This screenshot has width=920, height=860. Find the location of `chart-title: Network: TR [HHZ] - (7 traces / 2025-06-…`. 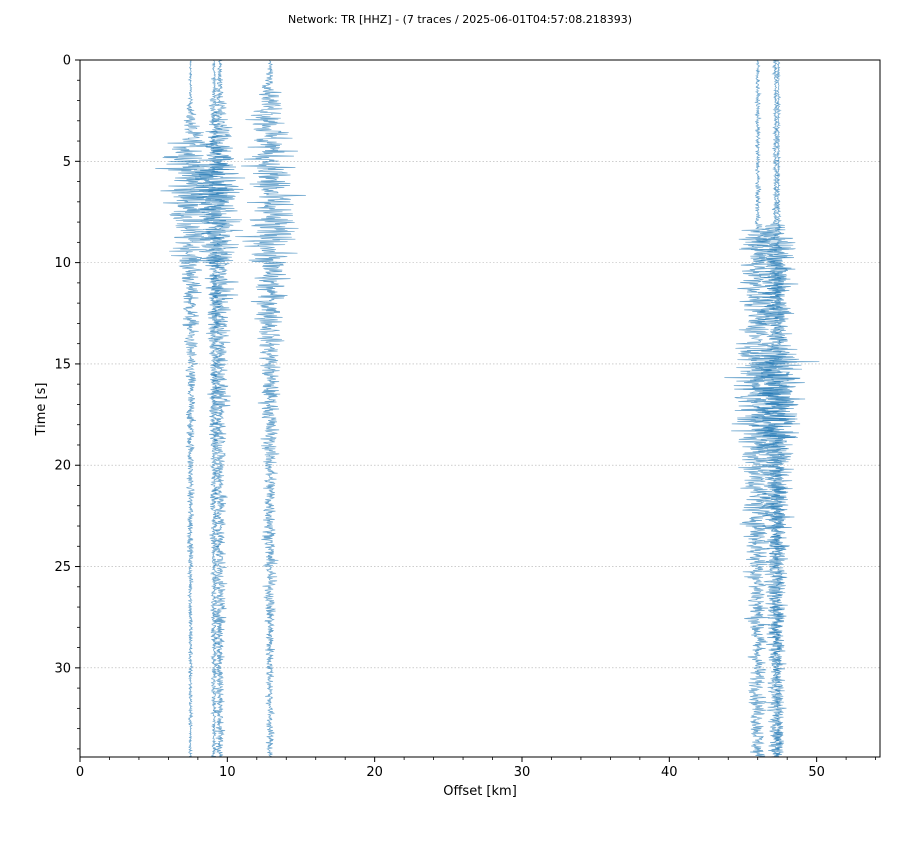

chart-title: Network: TR [HHZ] - (7 traces / 2025-06-… is located at coordinates (460, 19).